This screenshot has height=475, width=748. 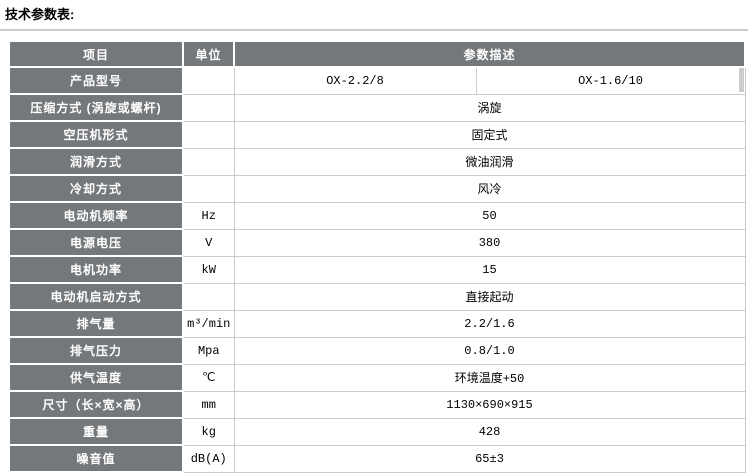 What do you see at coordinates (489, 377) in the screenshot?
I see `row-value: 环境温度+50` at bounding box center [489, 377].